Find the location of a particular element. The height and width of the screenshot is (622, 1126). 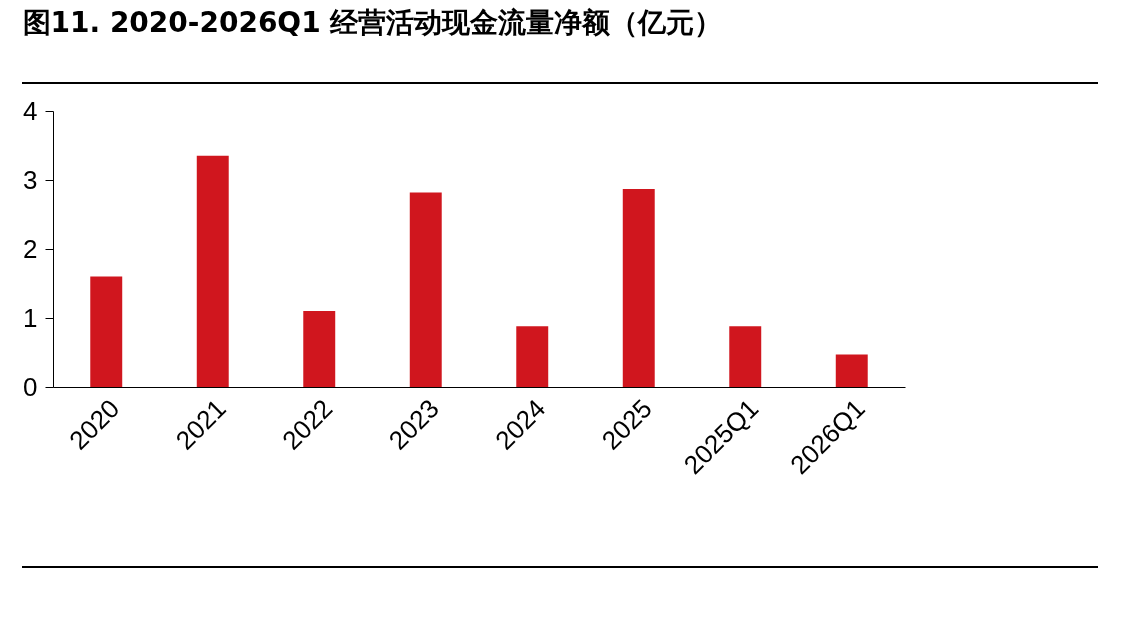

y-tick-label: 3 is located at coordinates (30, 179).